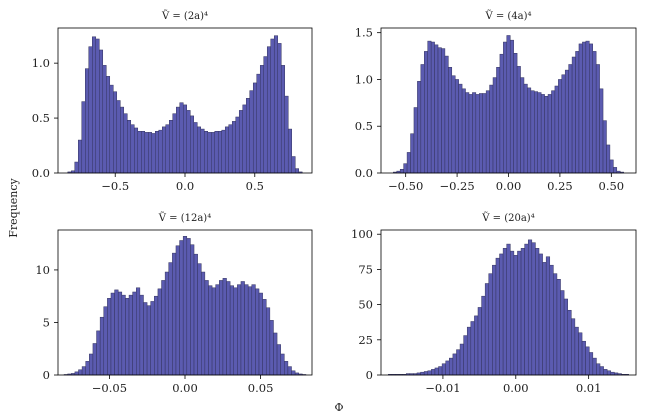  Describe the element at coordinates (184, 16) in the screenshot. I see `subplot-title: Ṽ = (2a)⁴` at that location.